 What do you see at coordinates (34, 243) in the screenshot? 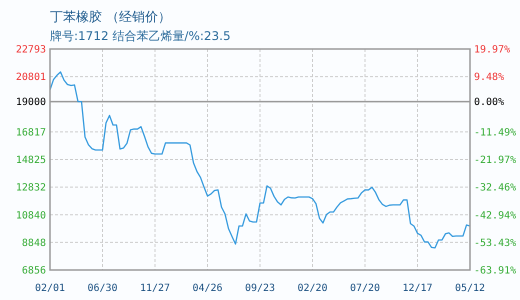
I see `y-tick-label: 8848` at bounding box center [34, 243].